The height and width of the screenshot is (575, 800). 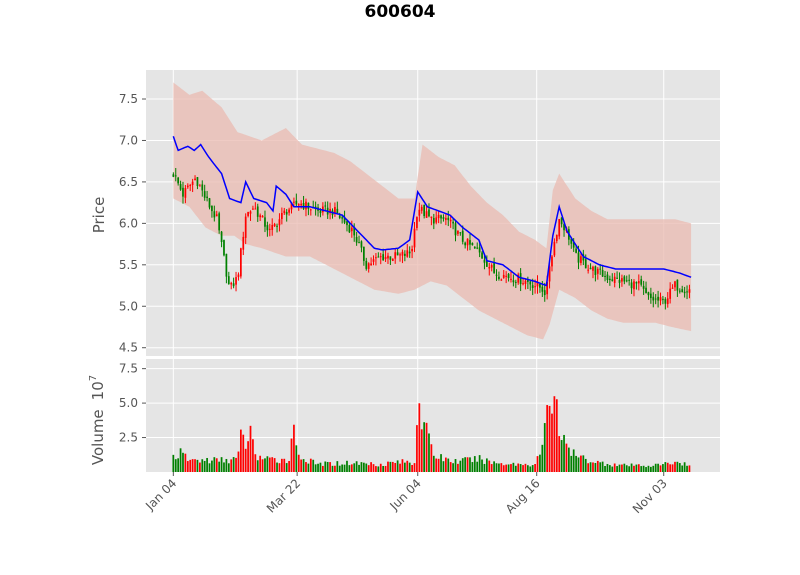 What do you see at coordinates (99, 215) in the screenshot?
I see `price-axis-label: Price` at bounding box center [99, 215].